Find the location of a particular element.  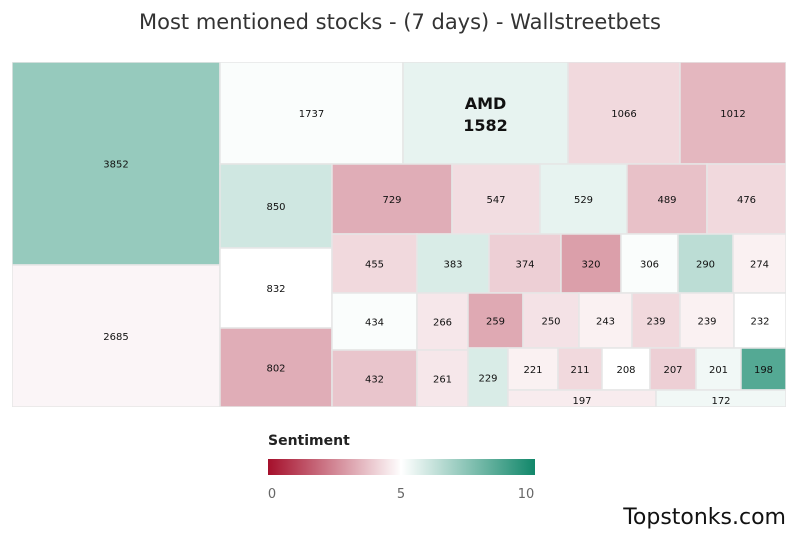

treemap-tile-value: 432 is located at coordinates (374, 380).